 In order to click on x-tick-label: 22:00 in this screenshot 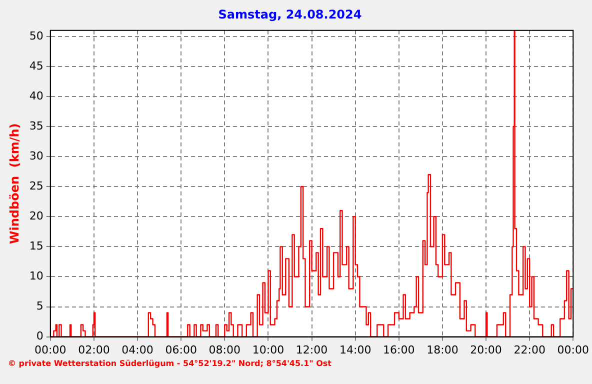, I will do `click(530, 349)`.